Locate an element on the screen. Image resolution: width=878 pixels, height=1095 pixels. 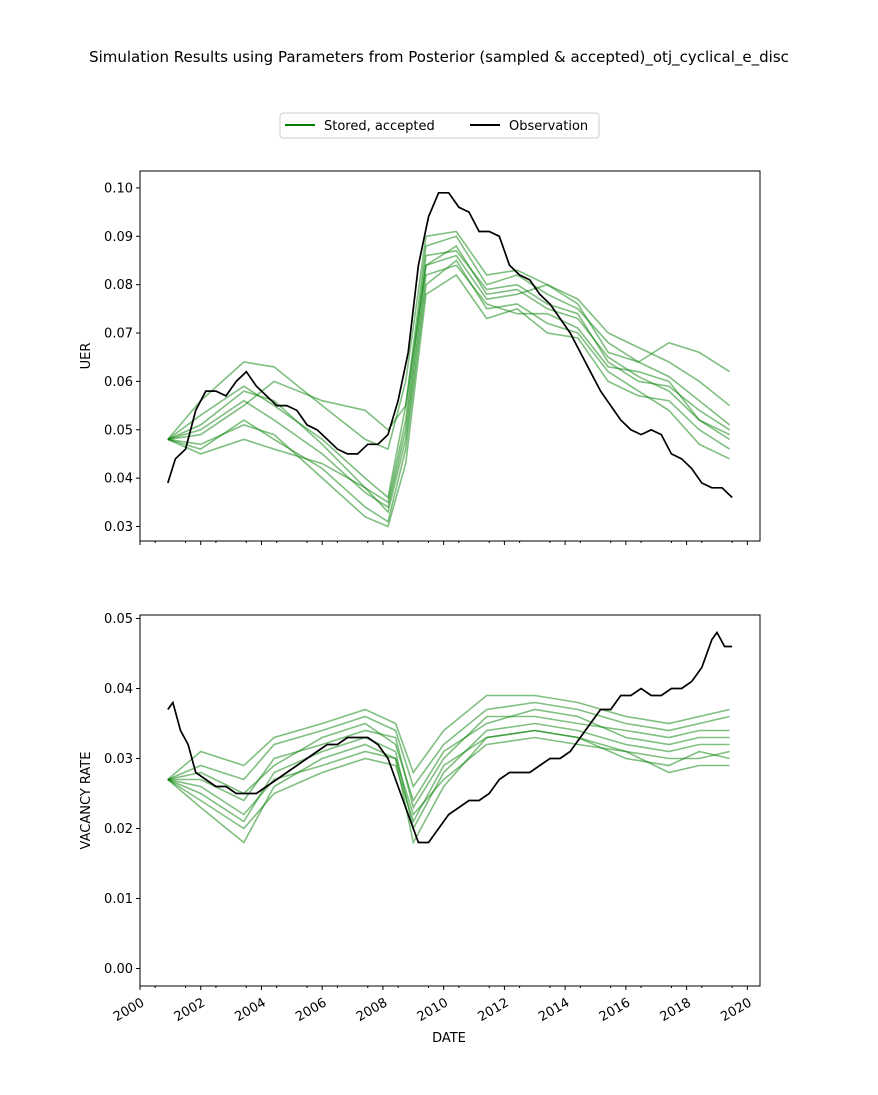
x-tick-label: 2004 is located at coordinates (251, 1010).